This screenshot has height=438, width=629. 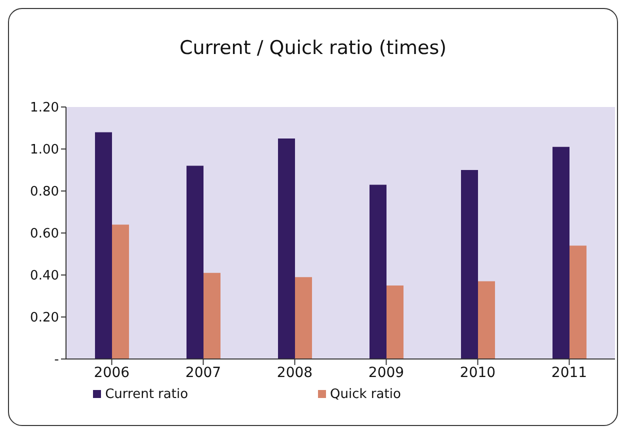 What do you see at coordinates (313, 48) in the screenshot?
I see `chart-title: Current / Quick ratio (times)` at bounding box center [313, 48].